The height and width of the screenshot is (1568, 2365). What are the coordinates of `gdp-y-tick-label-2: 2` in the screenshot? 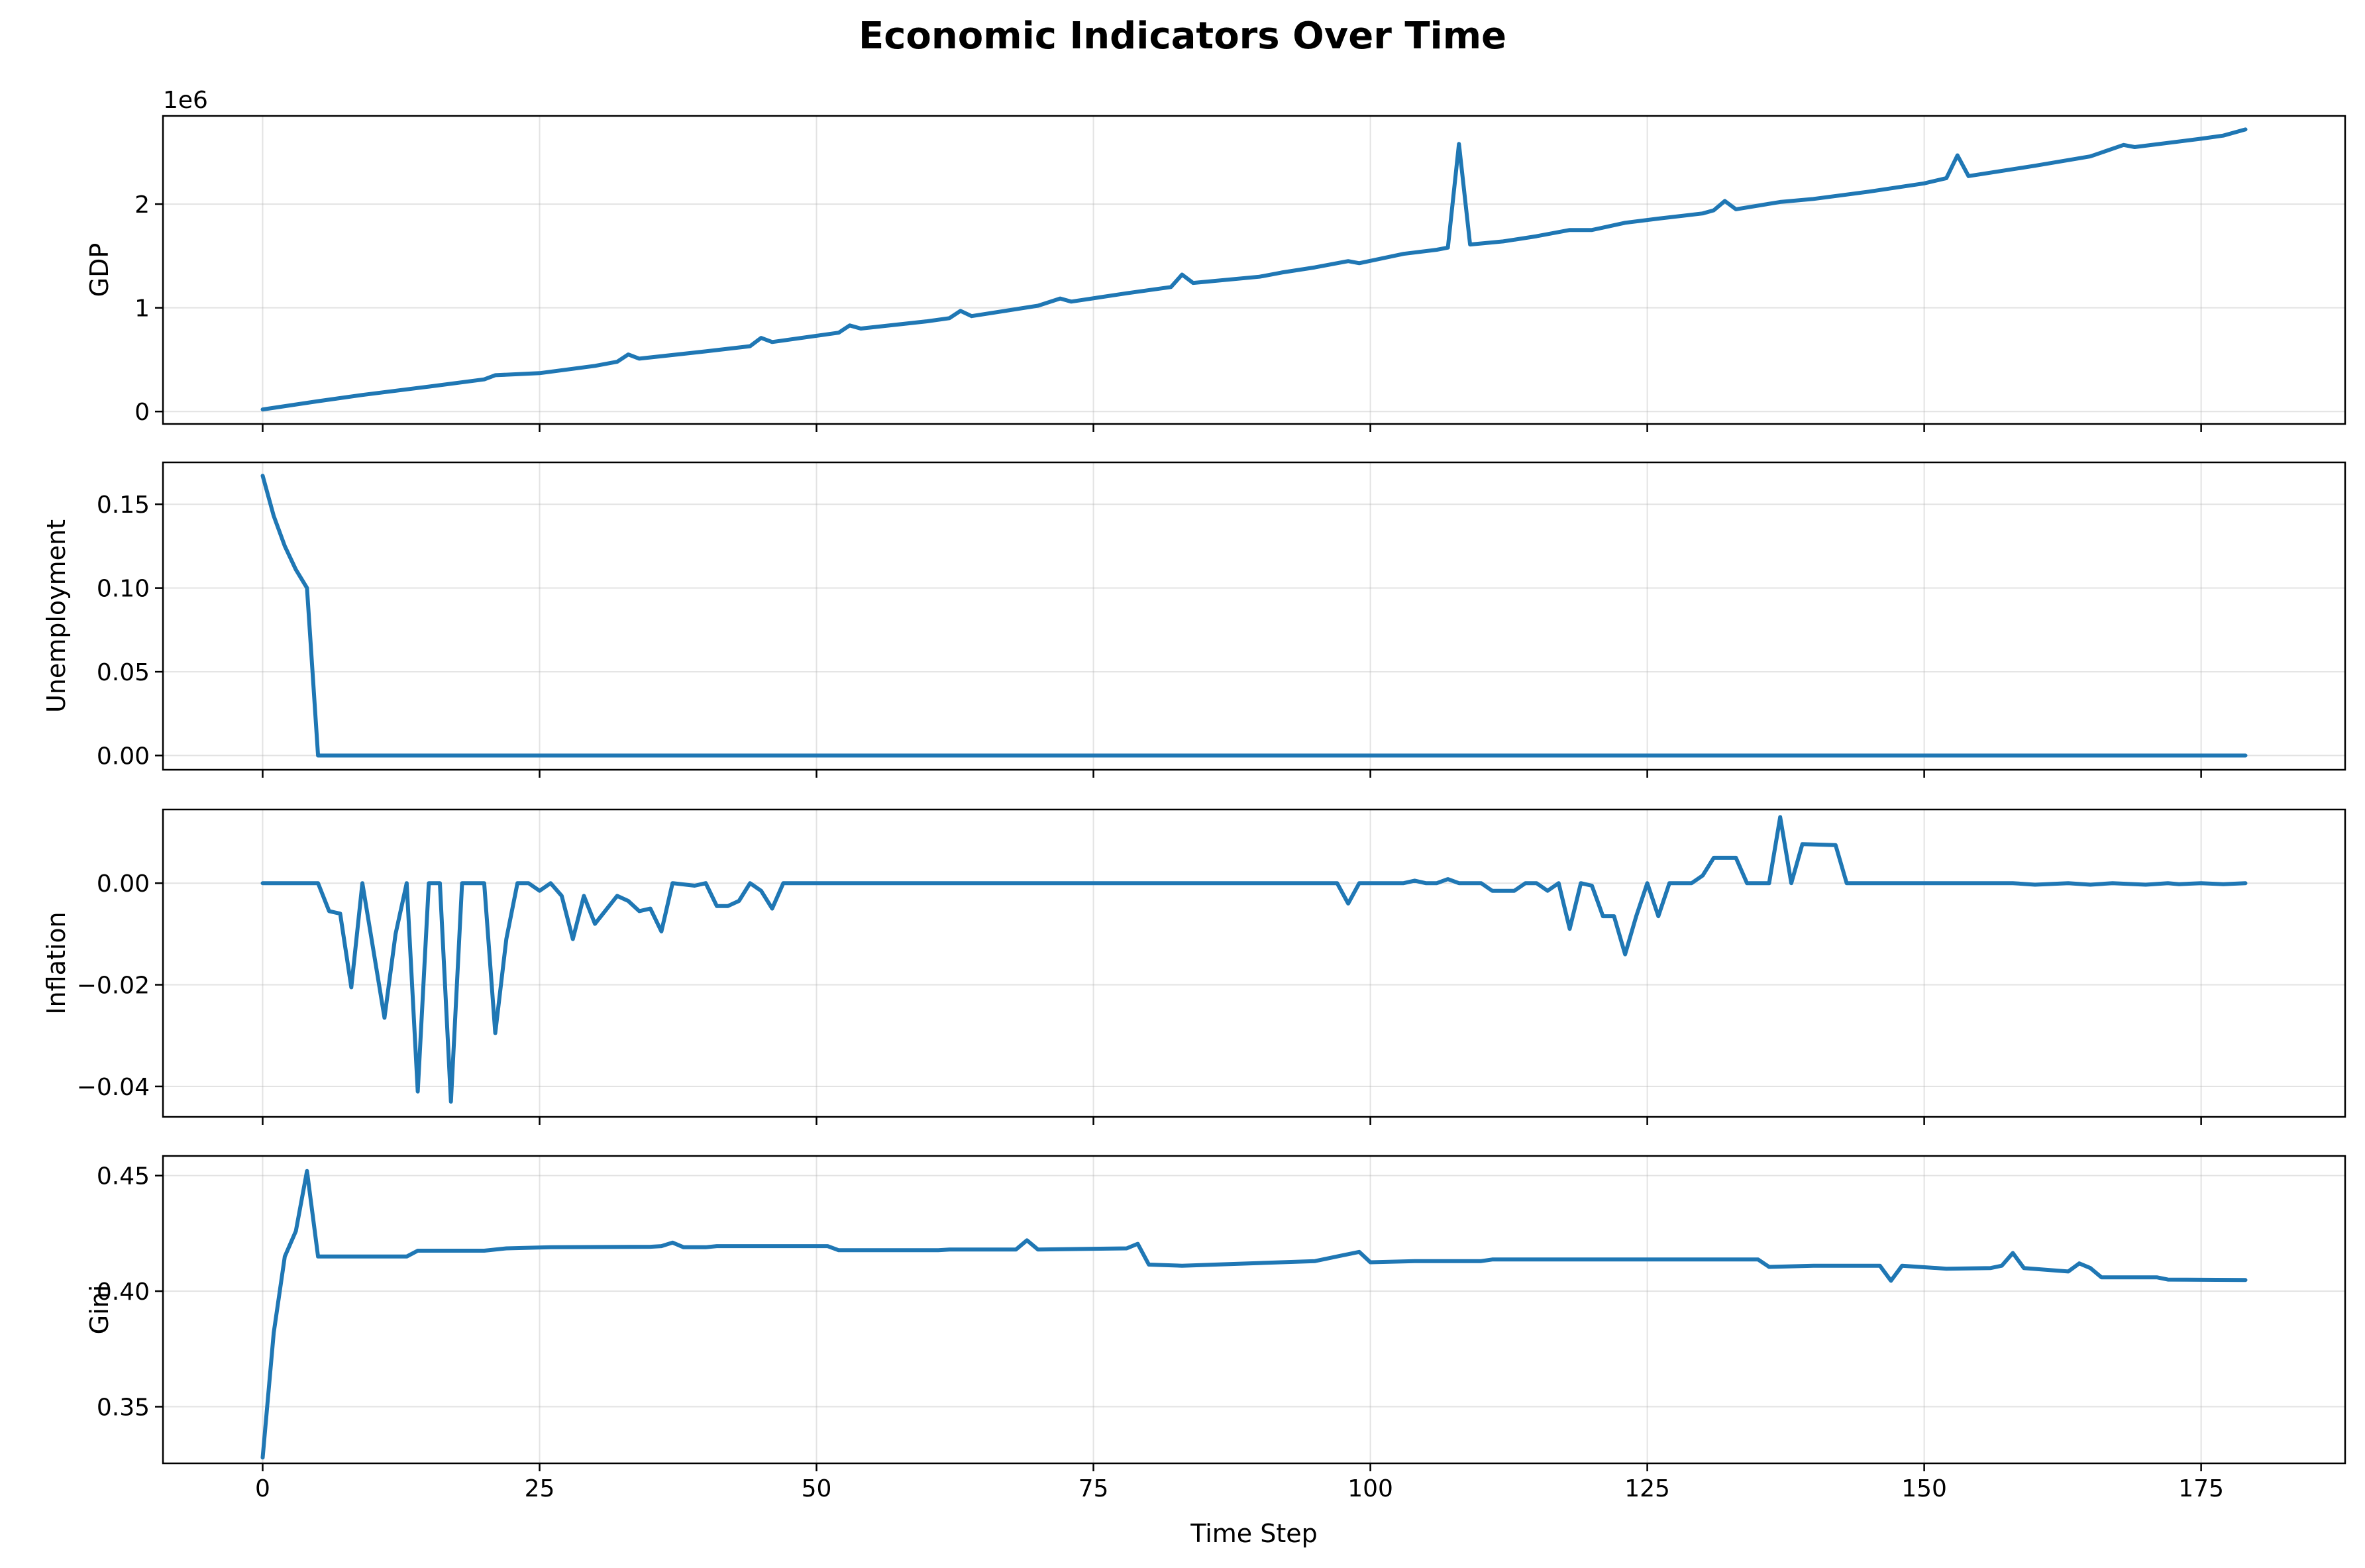 It's located at (142, 205).